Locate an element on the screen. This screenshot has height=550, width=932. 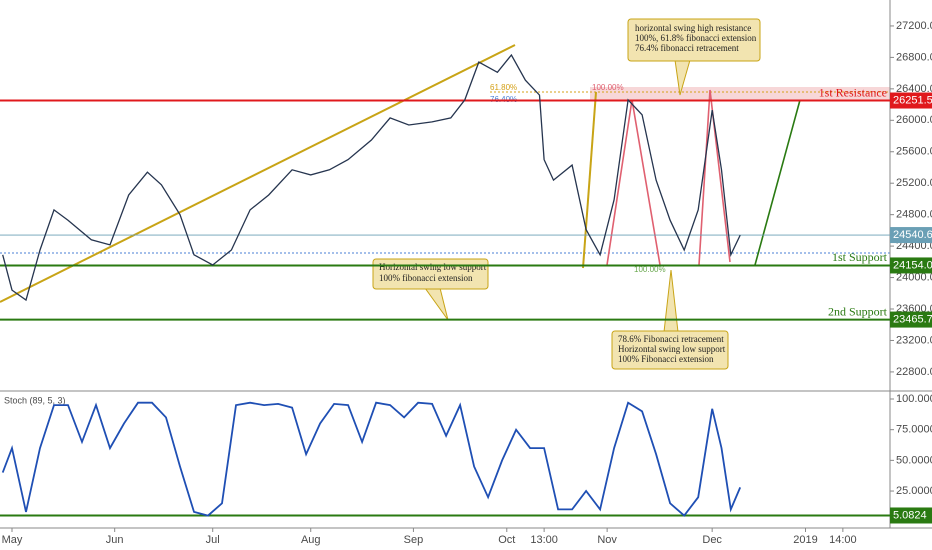
level-name: 2nd Support is located at coordinates (858, 311).